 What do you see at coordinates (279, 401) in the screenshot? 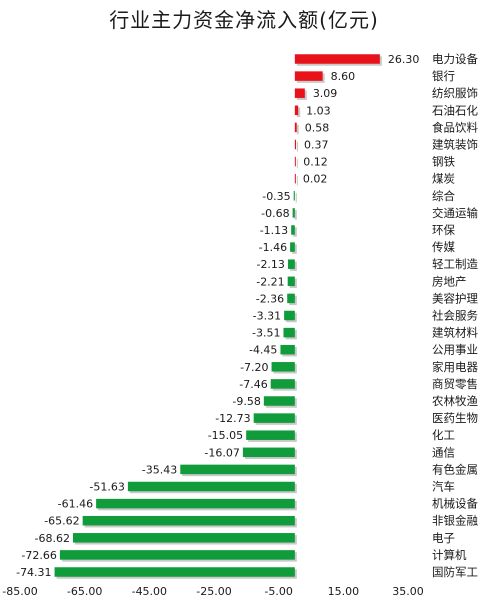
I see `bar-农林牧渔` at bounding box center [279, 401].